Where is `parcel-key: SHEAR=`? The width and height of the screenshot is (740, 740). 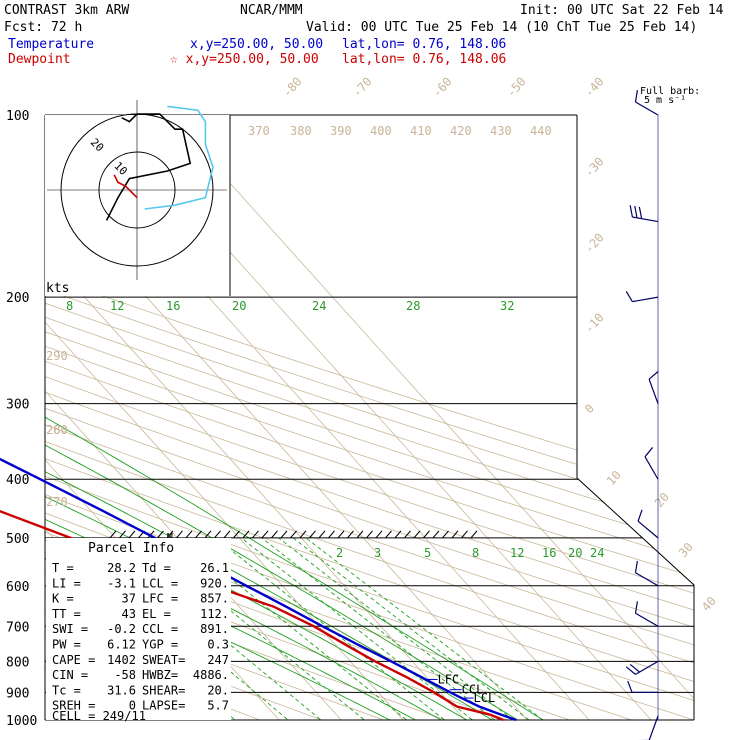
parcel-key: SHEAR= is located at coordinates (163, 690).